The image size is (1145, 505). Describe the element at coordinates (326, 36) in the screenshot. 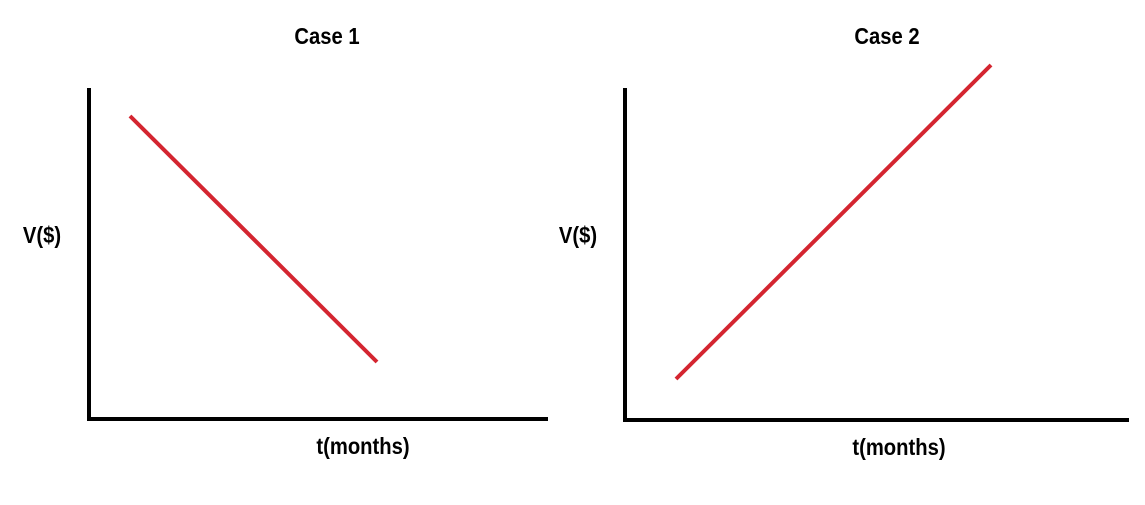

I see `panel-title: Case 1` at that location.